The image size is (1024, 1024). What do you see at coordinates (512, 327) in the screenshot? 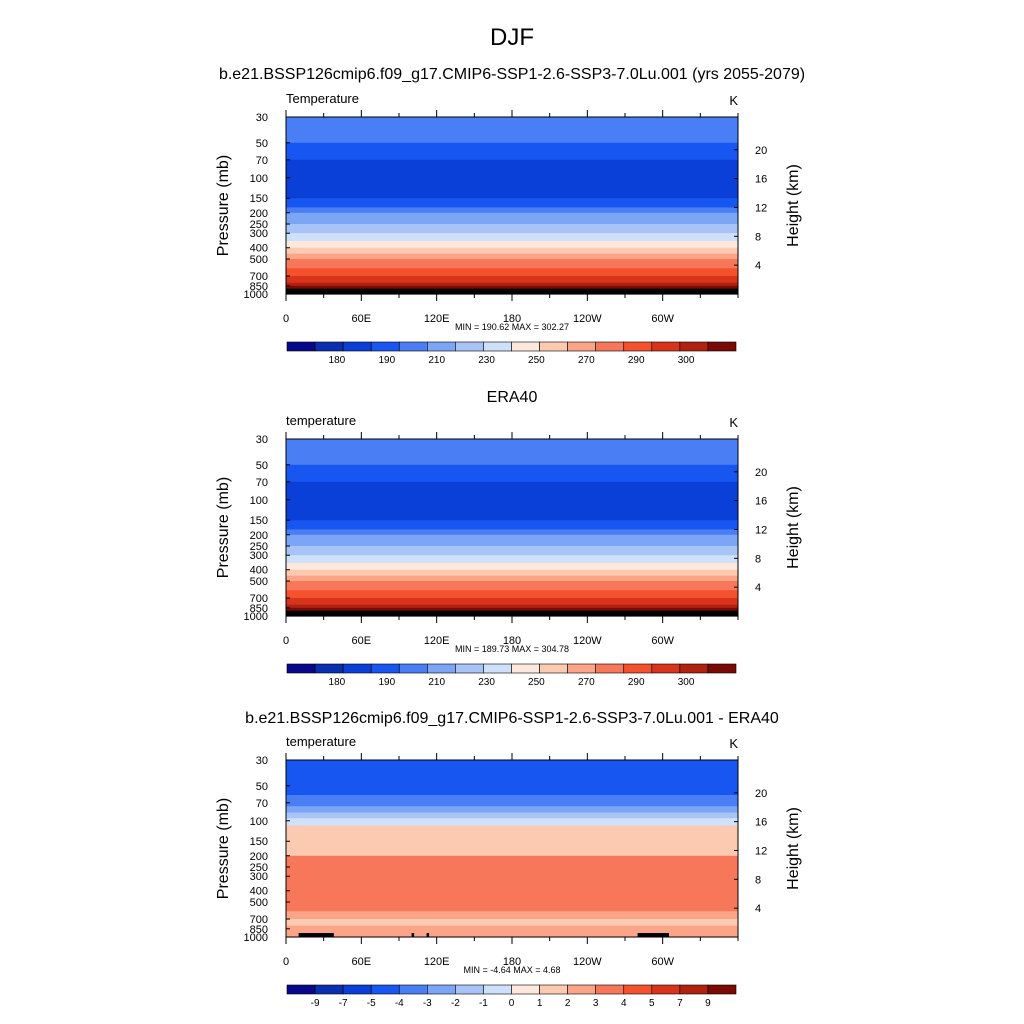
I see `min-max-stats: MIN = 190.62 MAX = 302.27` at bounding box center [512, 327].